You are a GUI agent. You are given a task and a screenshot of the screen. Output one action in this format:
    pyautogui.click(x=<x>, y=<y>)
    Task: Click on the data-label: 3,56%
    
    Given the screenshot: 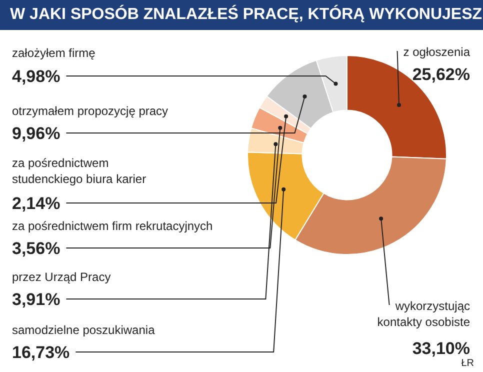 What is the action you would take?
    pyautogui.click(x=36, y=248)
    